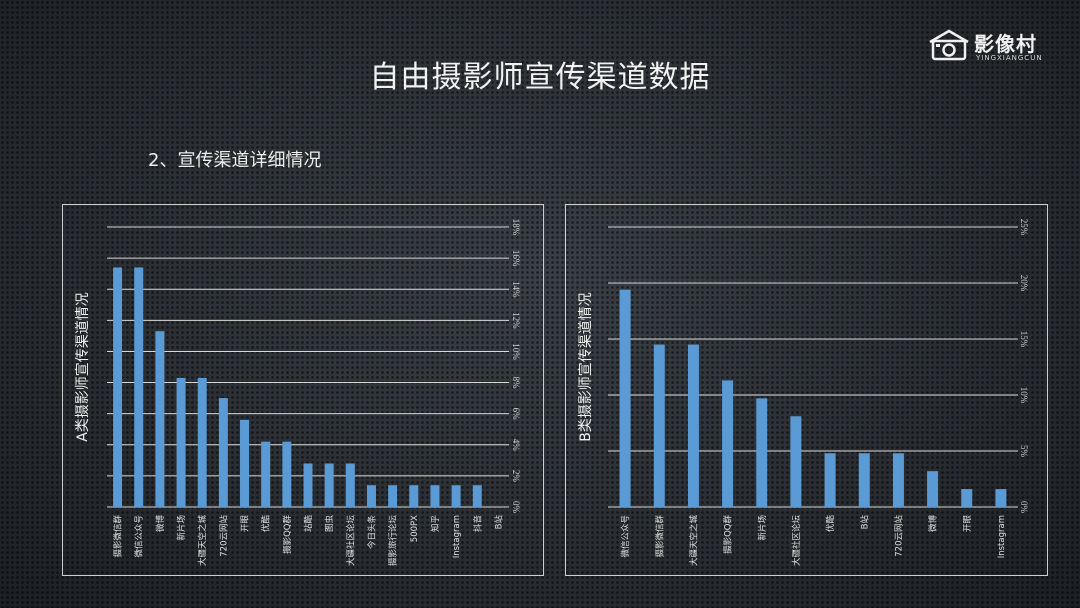 This screenshot has width=1080, height=608. I want to click on category-label: 摄影旅行论坛, so click(393, 541).